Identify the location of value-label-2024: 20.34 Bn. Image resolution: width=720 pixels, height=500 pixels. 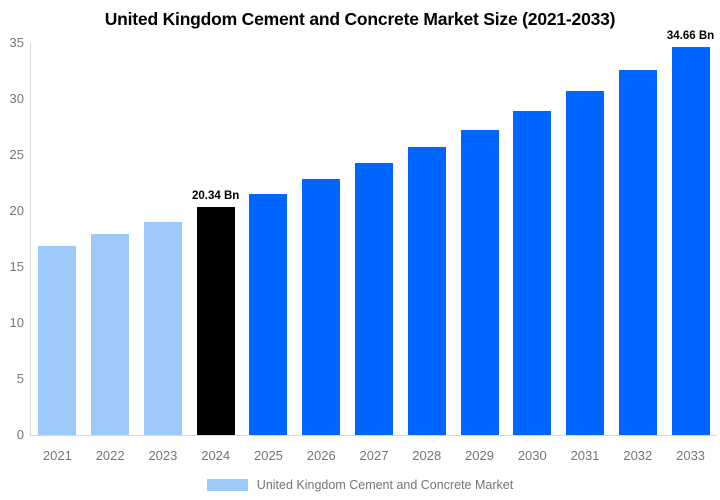
(216, 196).